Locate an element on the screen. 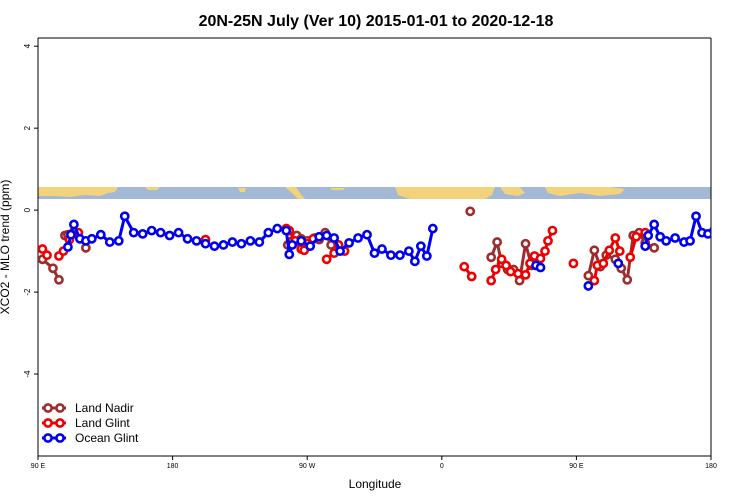 The image size is (750, 500). legend-label: Land Nadir is located at coordinates (104, 408).